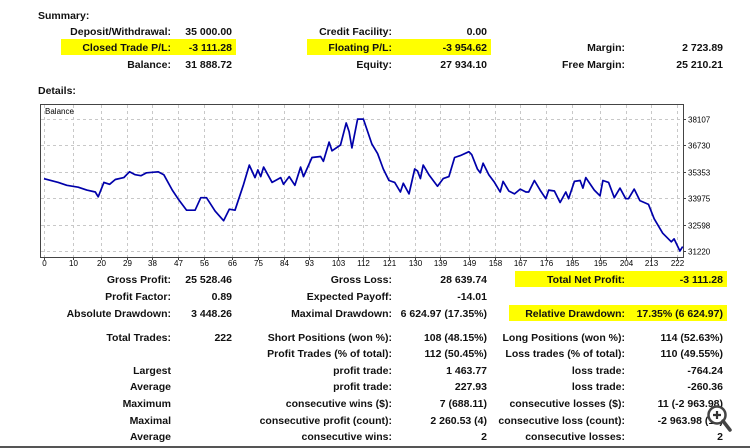 The height and width of the screenshot is (448, 750). What do you see at coordinates (146, 404) in the screenshot?
I see `stat-label: Maximum` at bounding box center [146, 404].